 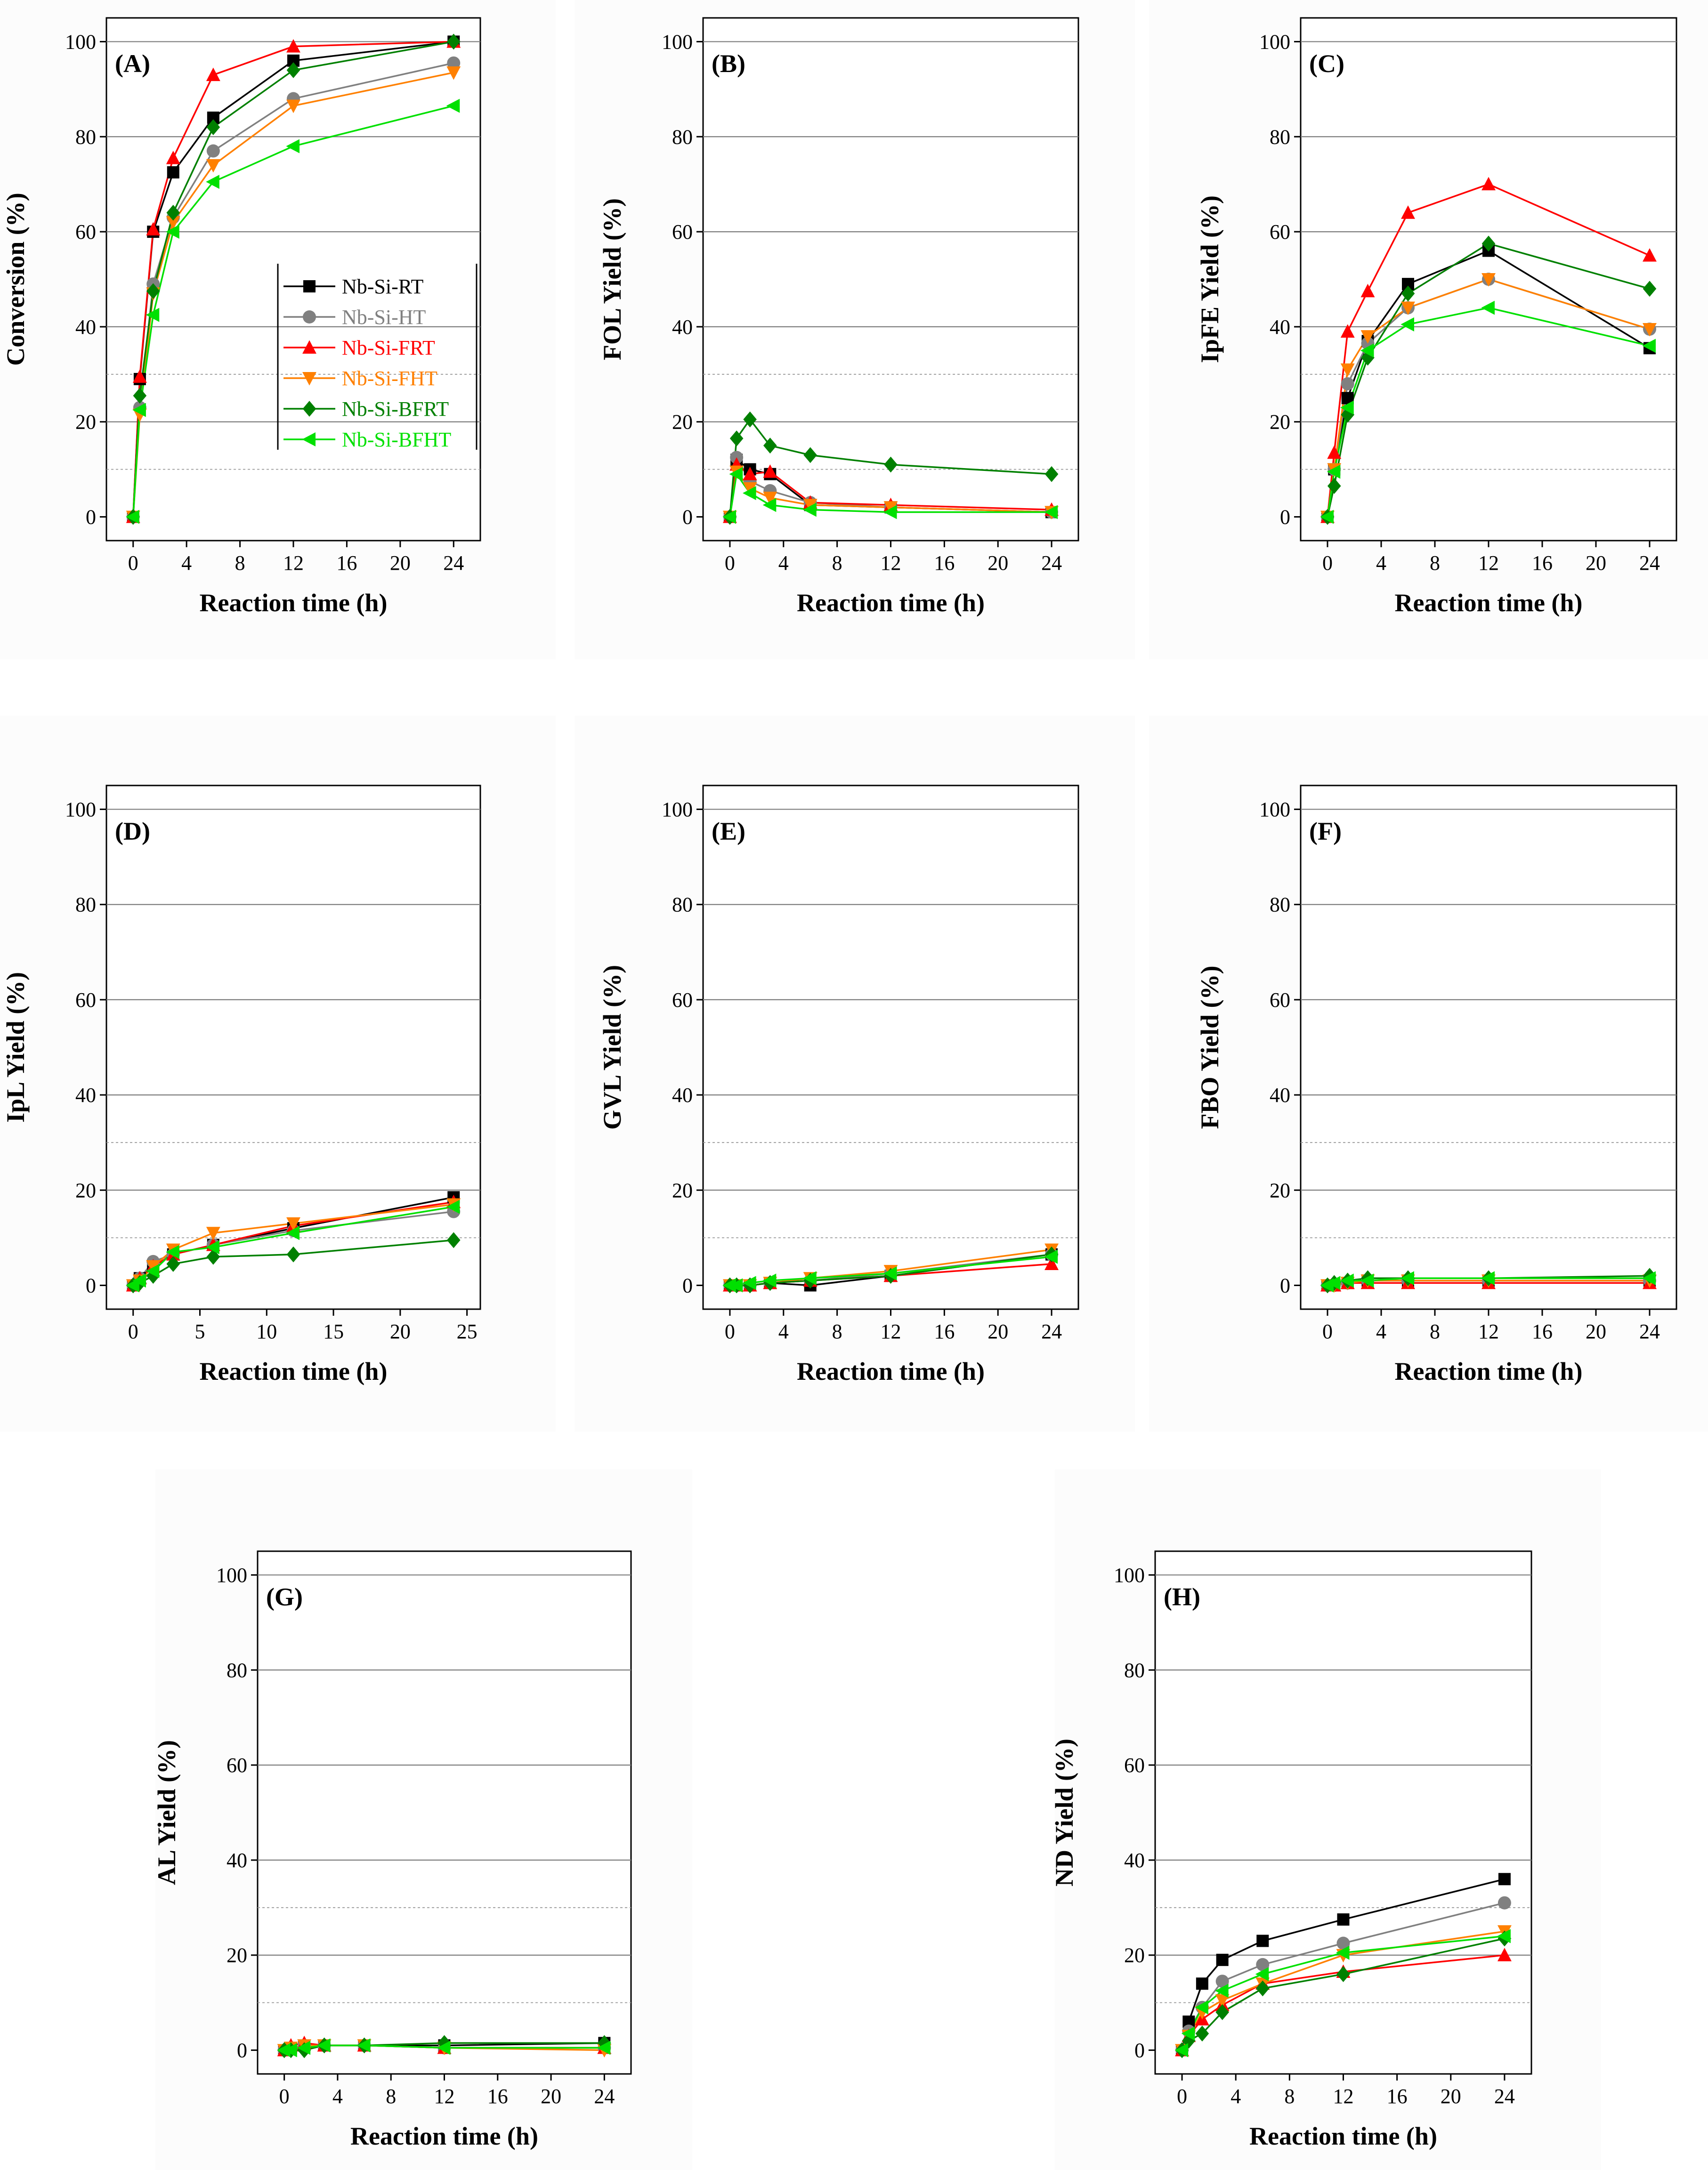 I want to click on x-tick-label: 10, so click(x=266, y=1332).